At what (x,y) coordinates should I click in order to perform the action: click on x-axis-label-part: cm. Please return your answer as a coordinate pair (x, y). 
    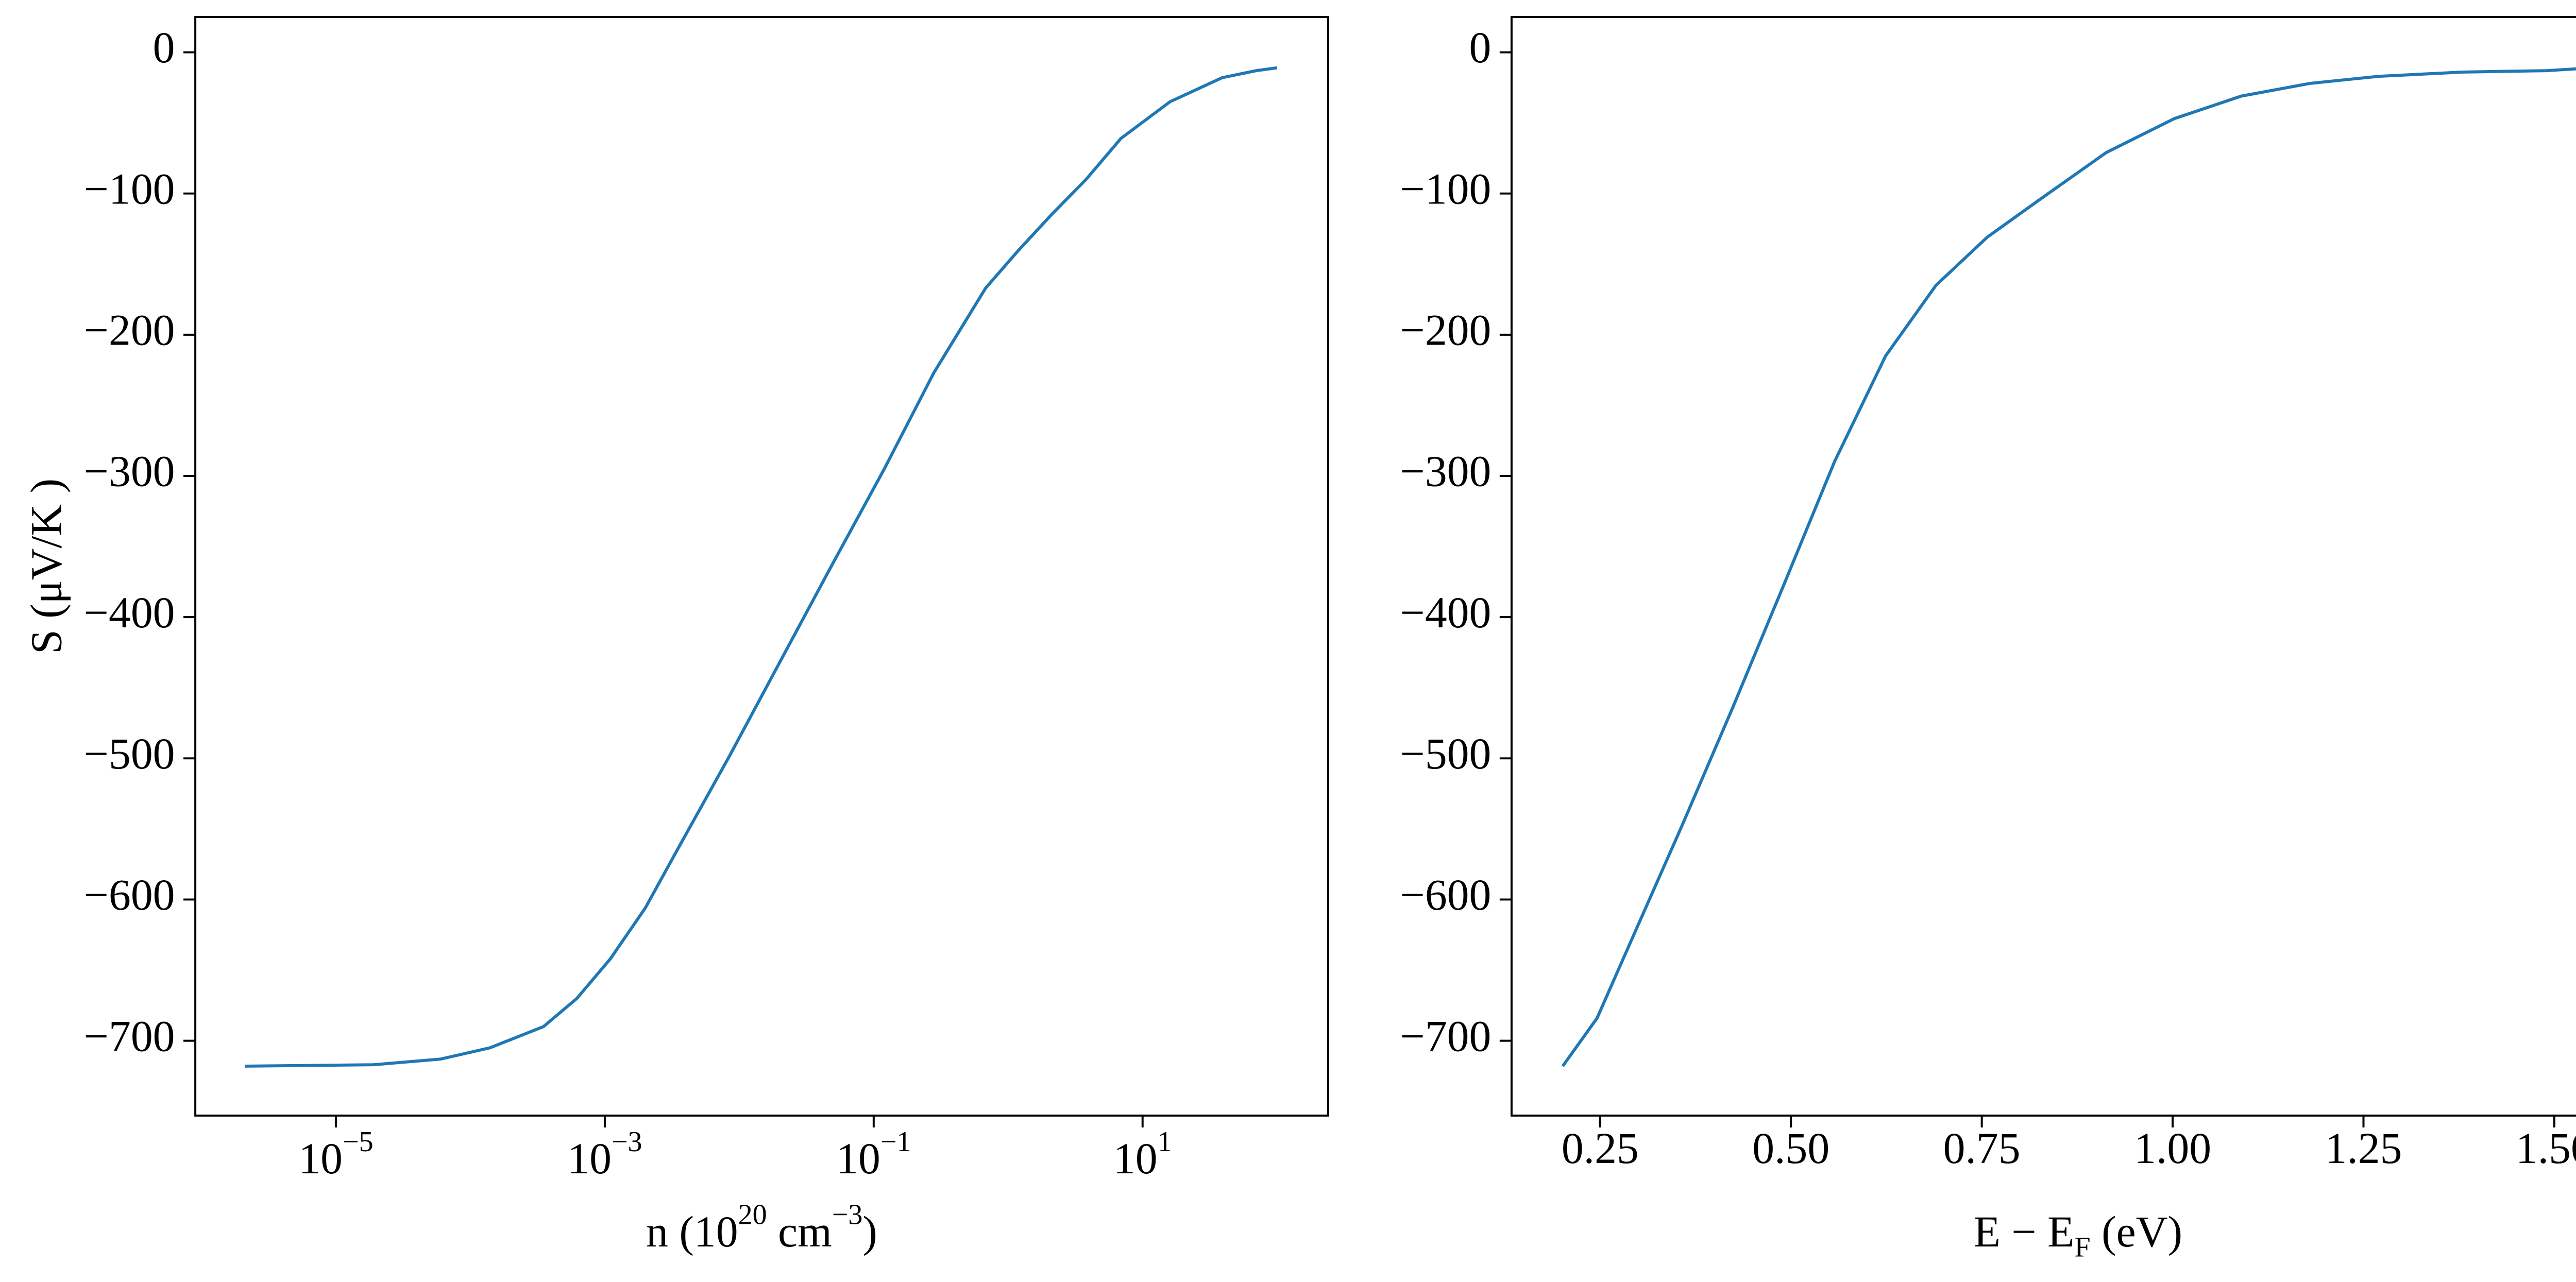
    Looking at the image, I should click on (799, 1231).